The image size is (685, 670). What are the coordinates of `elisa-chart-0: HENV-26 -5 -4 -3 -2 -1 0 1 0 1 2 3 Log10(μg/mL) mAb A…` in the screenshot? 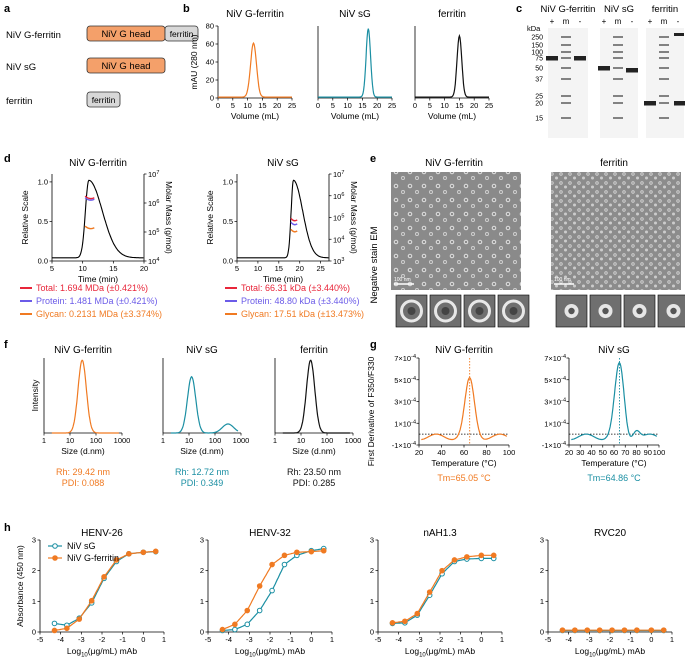 It's located at (90, 593).